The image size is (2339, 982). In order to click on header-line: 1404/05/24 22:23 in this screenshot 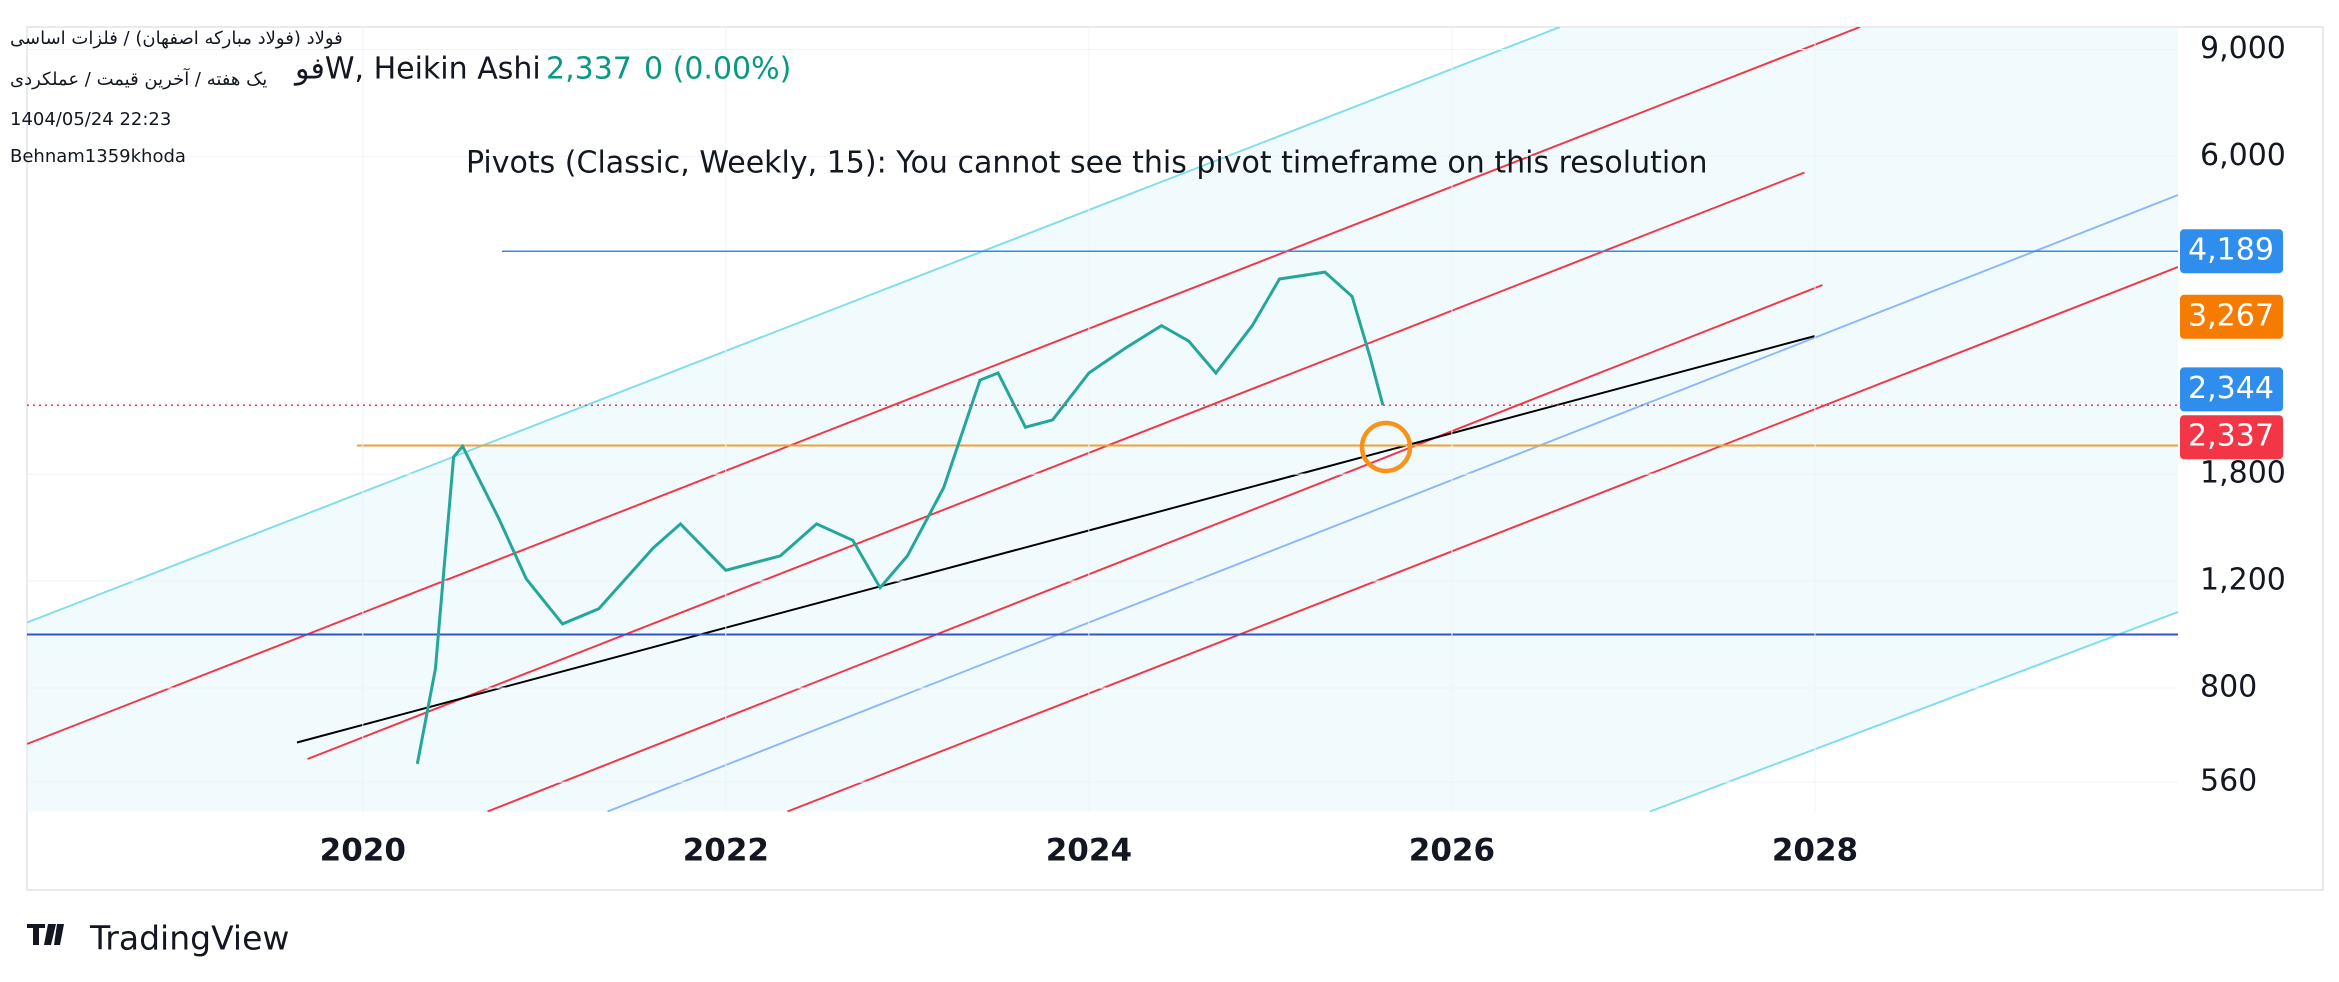, I will do `click(90, 119)`.